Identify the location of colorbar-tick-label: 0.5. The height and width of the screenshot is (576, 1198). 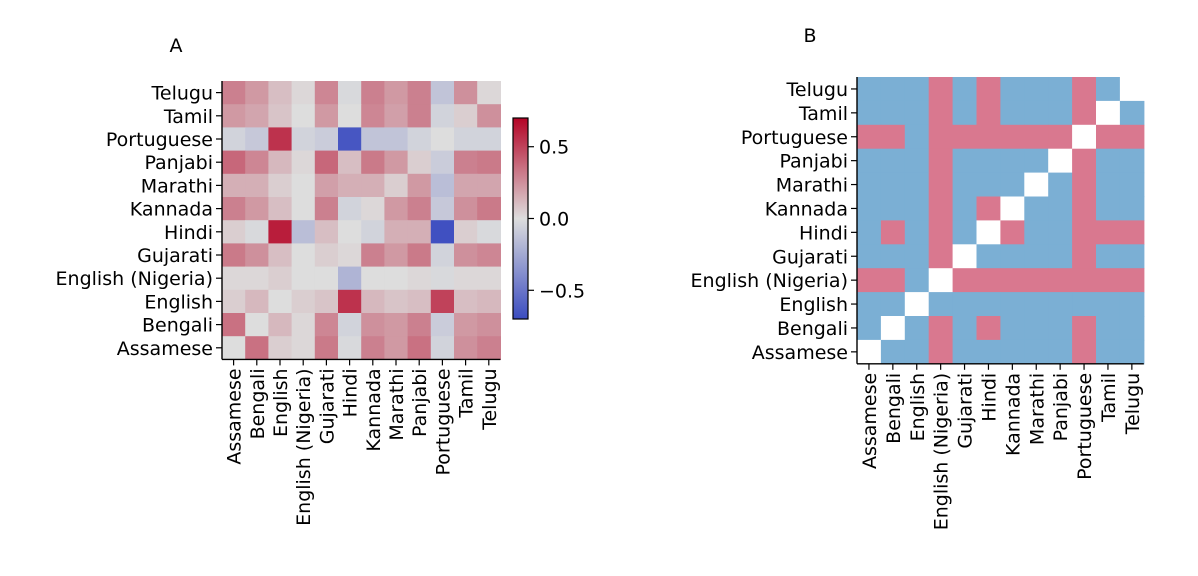
(554, 148).